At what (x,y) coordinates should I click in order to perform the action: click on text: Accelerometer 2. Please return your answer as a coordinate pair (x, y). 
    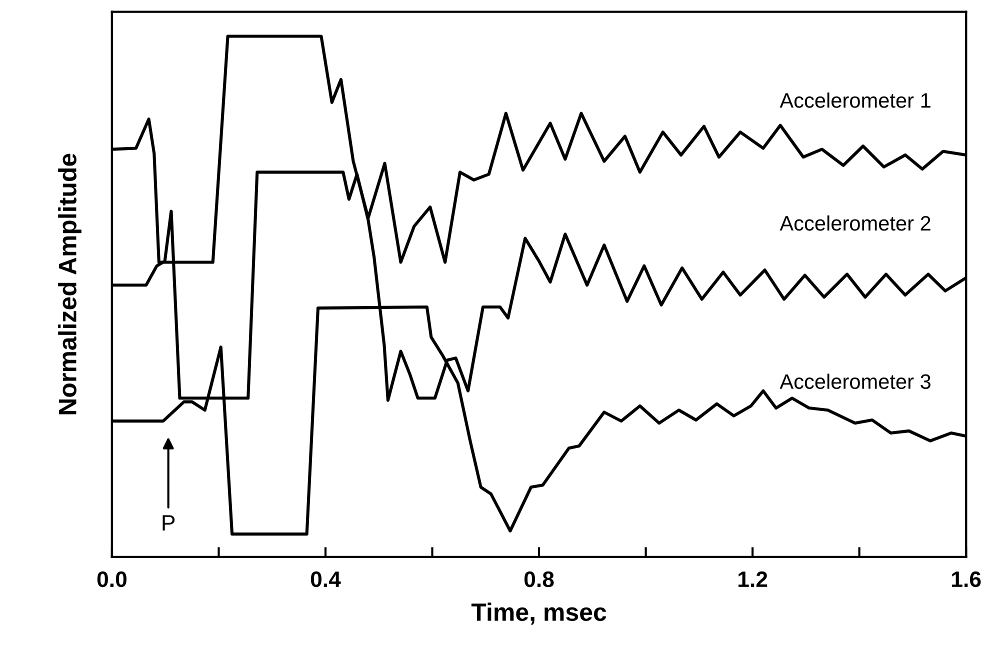
    Looking at the image, I should click on (855, 223).